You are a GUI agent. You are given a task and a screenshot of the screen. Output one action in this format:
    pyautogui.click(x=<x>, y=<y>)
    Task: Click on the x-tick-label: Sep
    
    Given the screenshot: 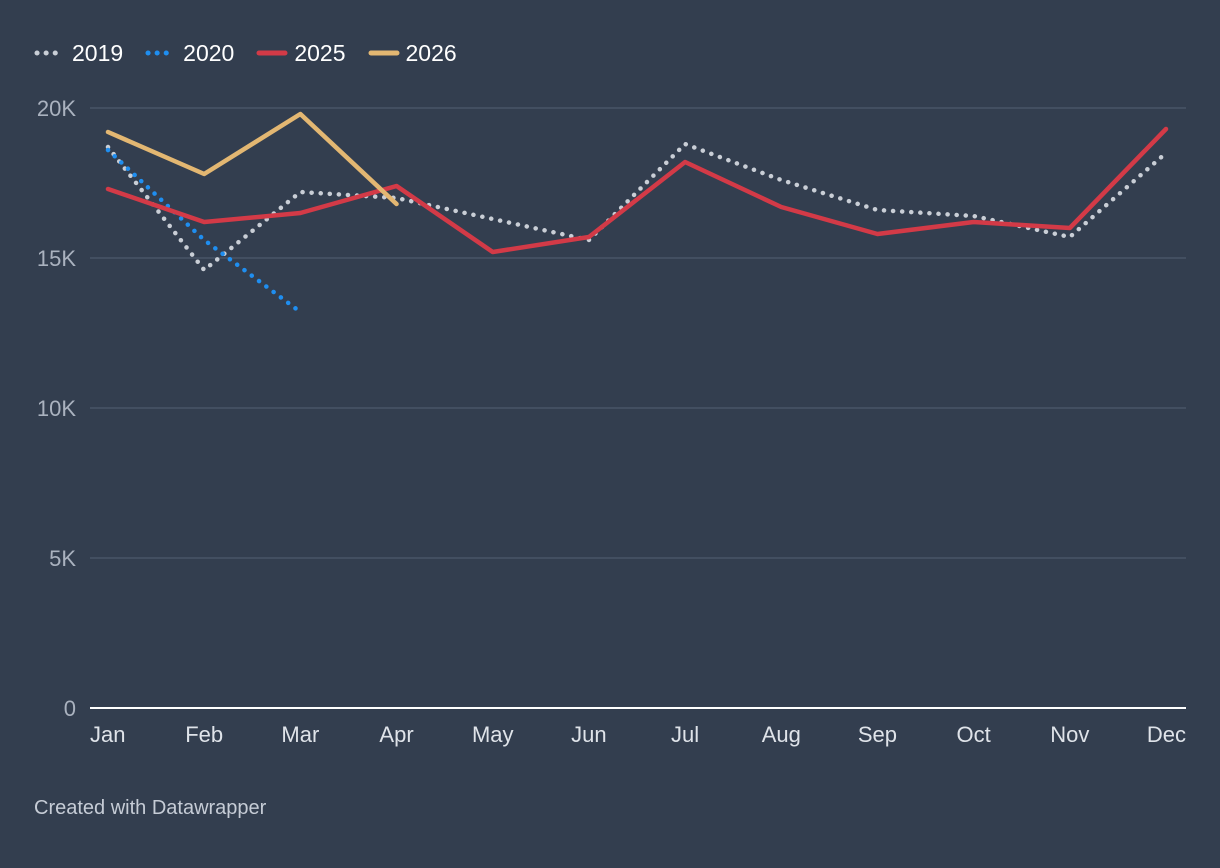 What is the action you would take?
    pyautogui.click(x=877, y=734)
    